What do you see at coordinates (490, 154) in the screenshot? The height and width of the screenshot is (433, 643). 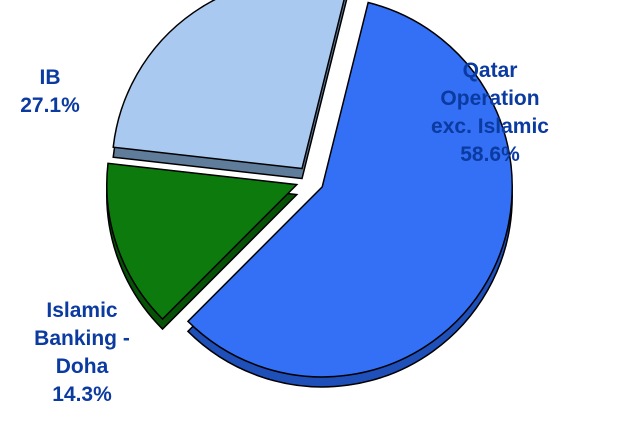 I see `slice-value-label: 58.6%` at bounding box center [490, 154].